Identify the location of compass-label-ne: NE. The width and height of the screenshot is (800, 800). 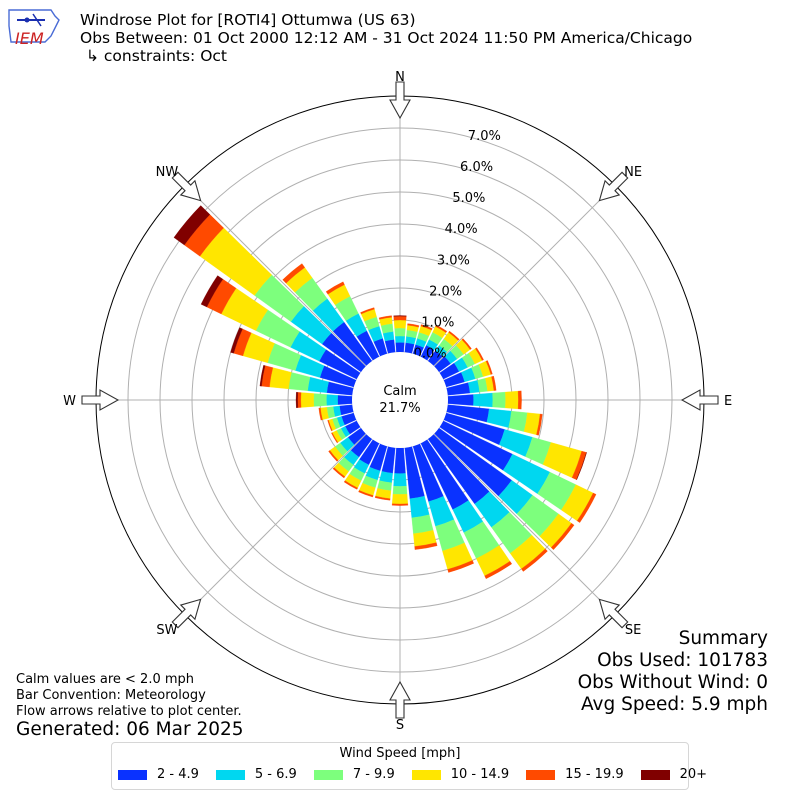
(633, 172).